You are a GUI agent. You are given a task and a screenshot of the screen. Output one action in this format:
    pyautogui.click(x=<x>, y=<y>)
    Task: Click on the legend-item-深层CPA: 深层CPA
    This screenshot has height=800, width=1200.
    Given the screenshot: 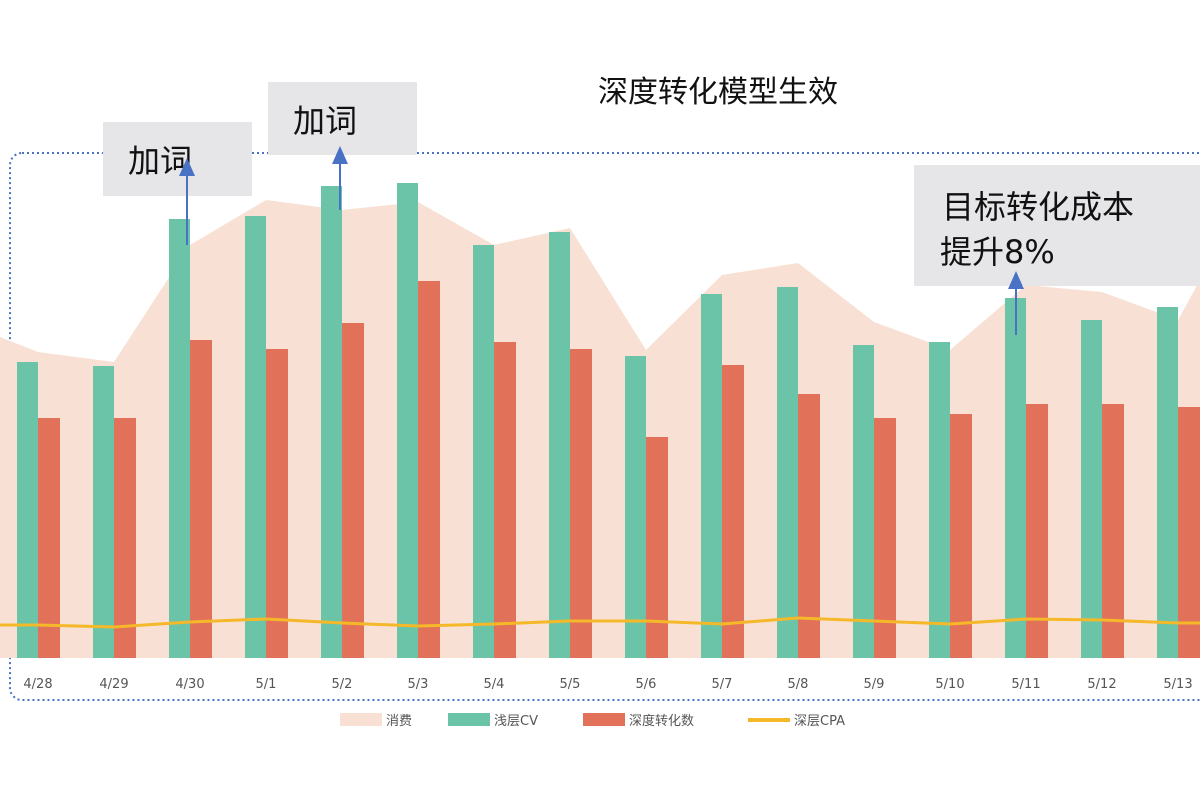 What is the action you would take?
    pyautogui.click(x=796, y=721)
    